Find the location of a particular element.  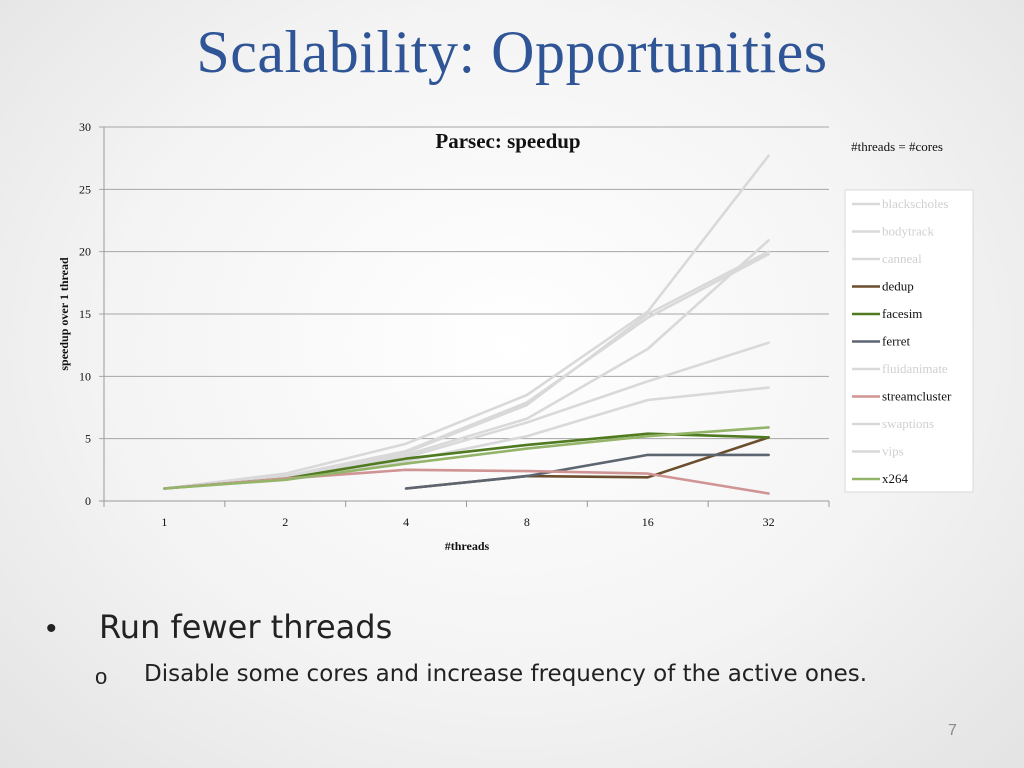

chart-title: Parsec: speedup is located at coordinates (507, 141).